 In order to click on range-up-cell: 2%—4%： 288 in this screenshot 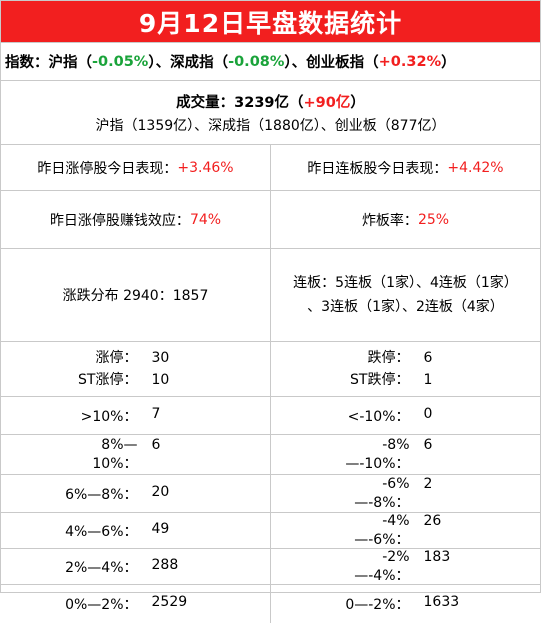, I will do `click(136, 566)`.